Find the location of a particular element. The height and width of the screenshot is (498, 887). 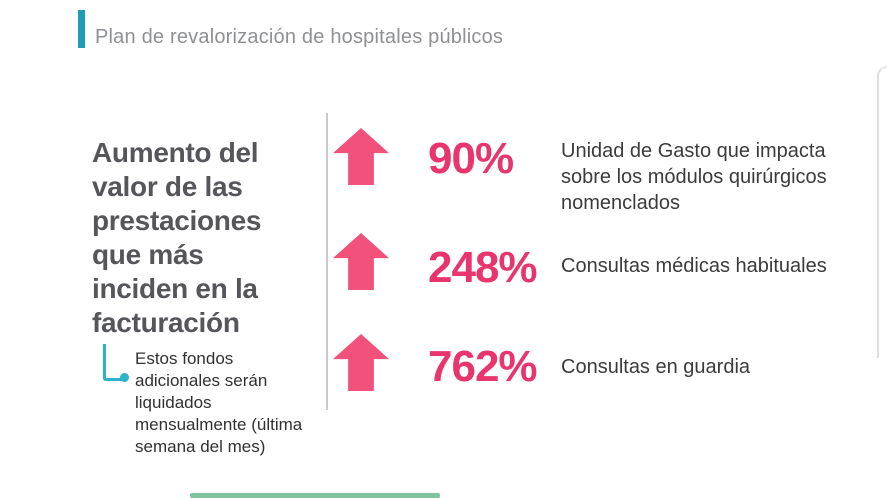

stat-value: 90% is located at coordinates (471, 158).